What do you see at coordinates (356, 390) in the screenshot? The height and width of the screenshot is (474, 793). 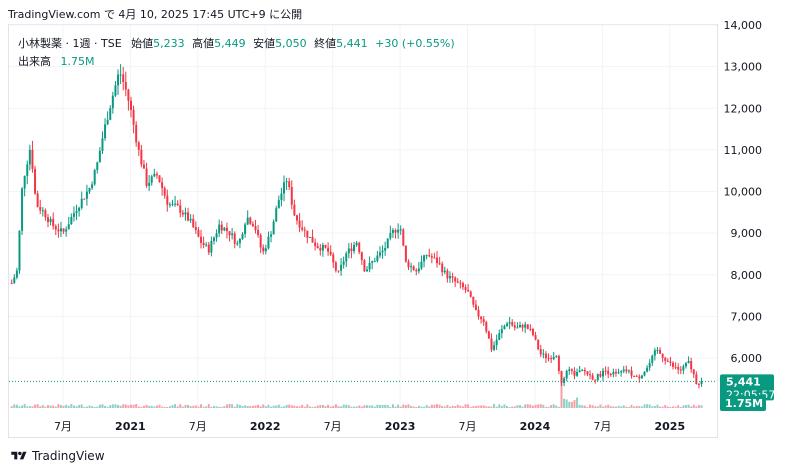 I see `volume-bars` at bounding box center [356, 390].